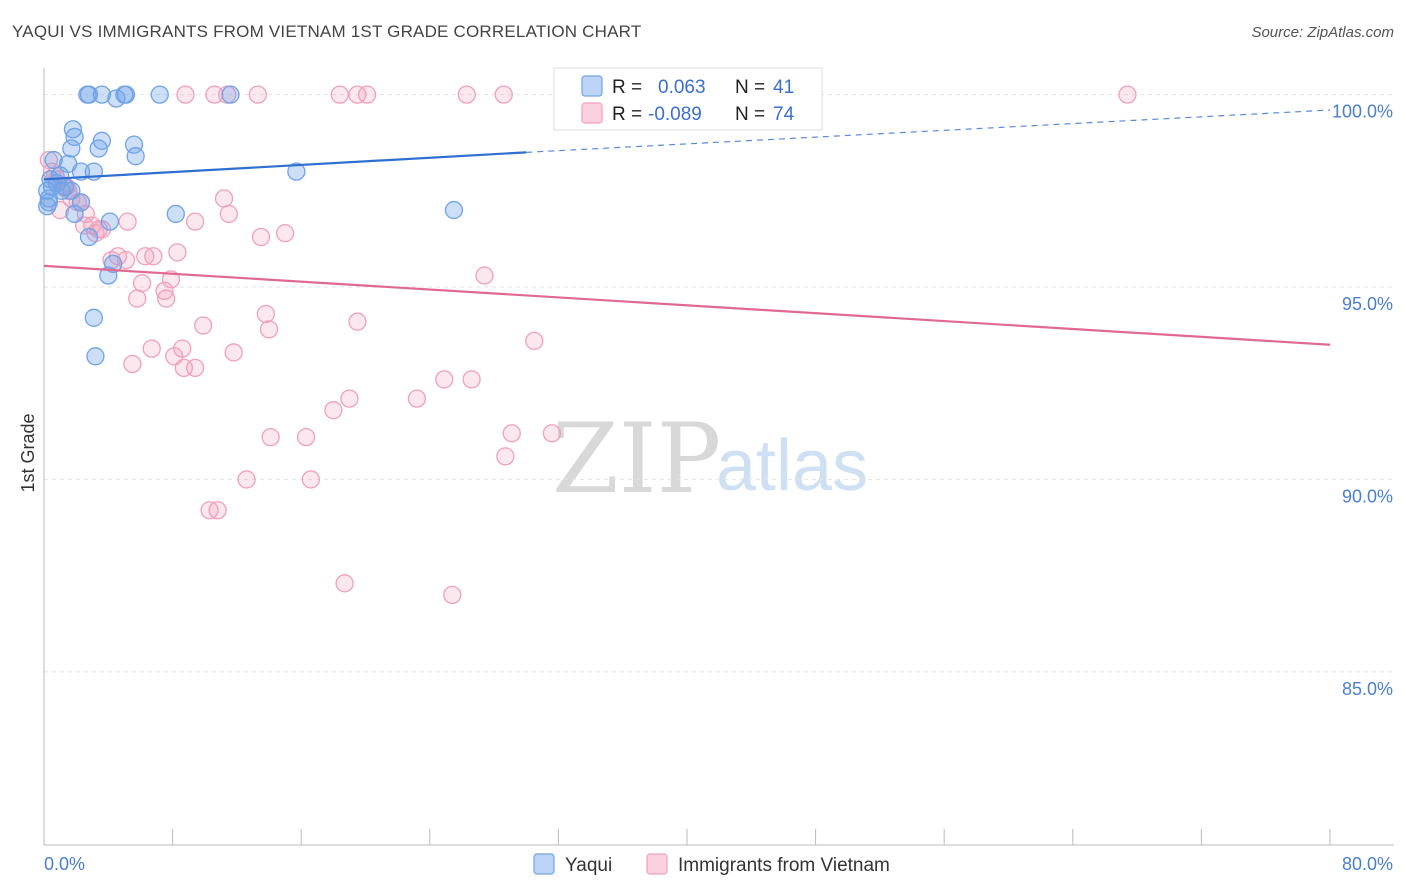  Describe the element at coordinates (1362, 112) in the screenshot. I see `y-tick-label: 100.0%` at that location.